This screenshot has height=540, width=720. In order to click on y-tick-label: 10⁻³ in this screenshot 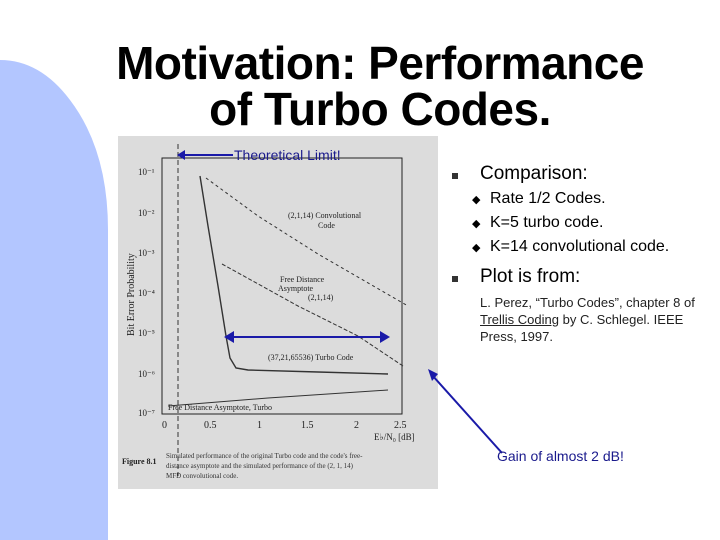, I will do `click(146, 253)`.